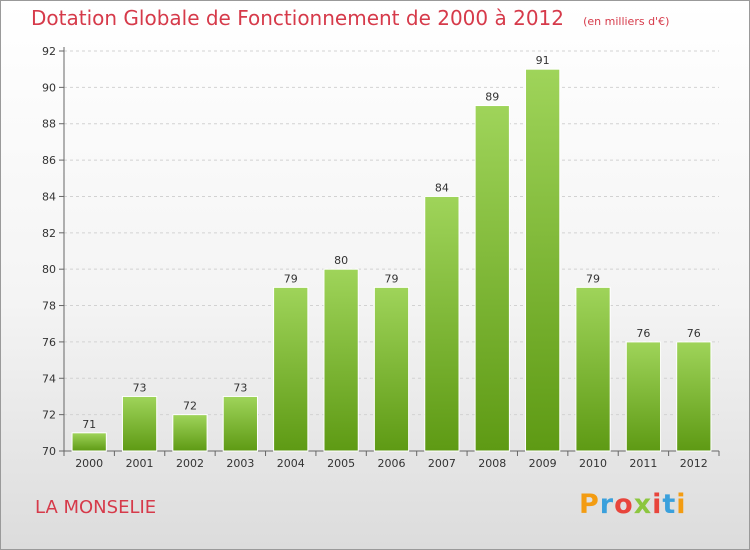 Image resolution: width=750 pixels, height=550 pixels. I want to click on x-tick-label: 2006, so click(392, 463).